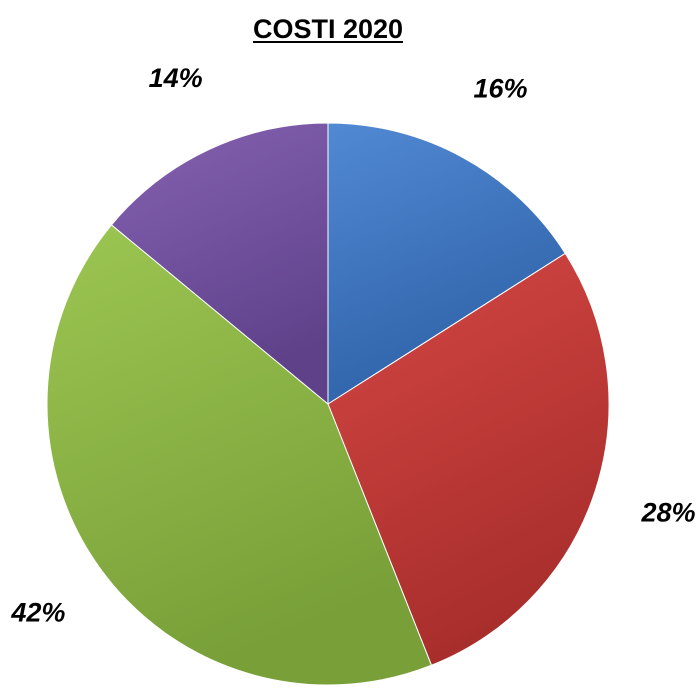 The height and width of the screenshot is (691, 698). What do you see at coordinates (667, 513) in the screenshot?
I see `pie-label-28pct: 28%` at bounding box center [667, 513].